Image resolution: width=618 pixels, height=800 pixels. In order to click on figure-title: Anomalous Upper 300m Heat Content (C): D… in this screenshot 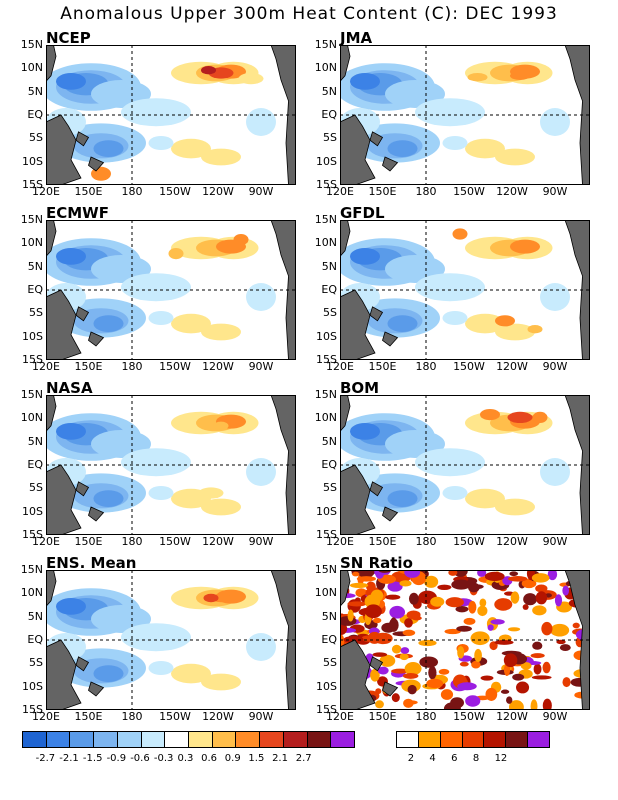, I will do `click(309, 14)`.